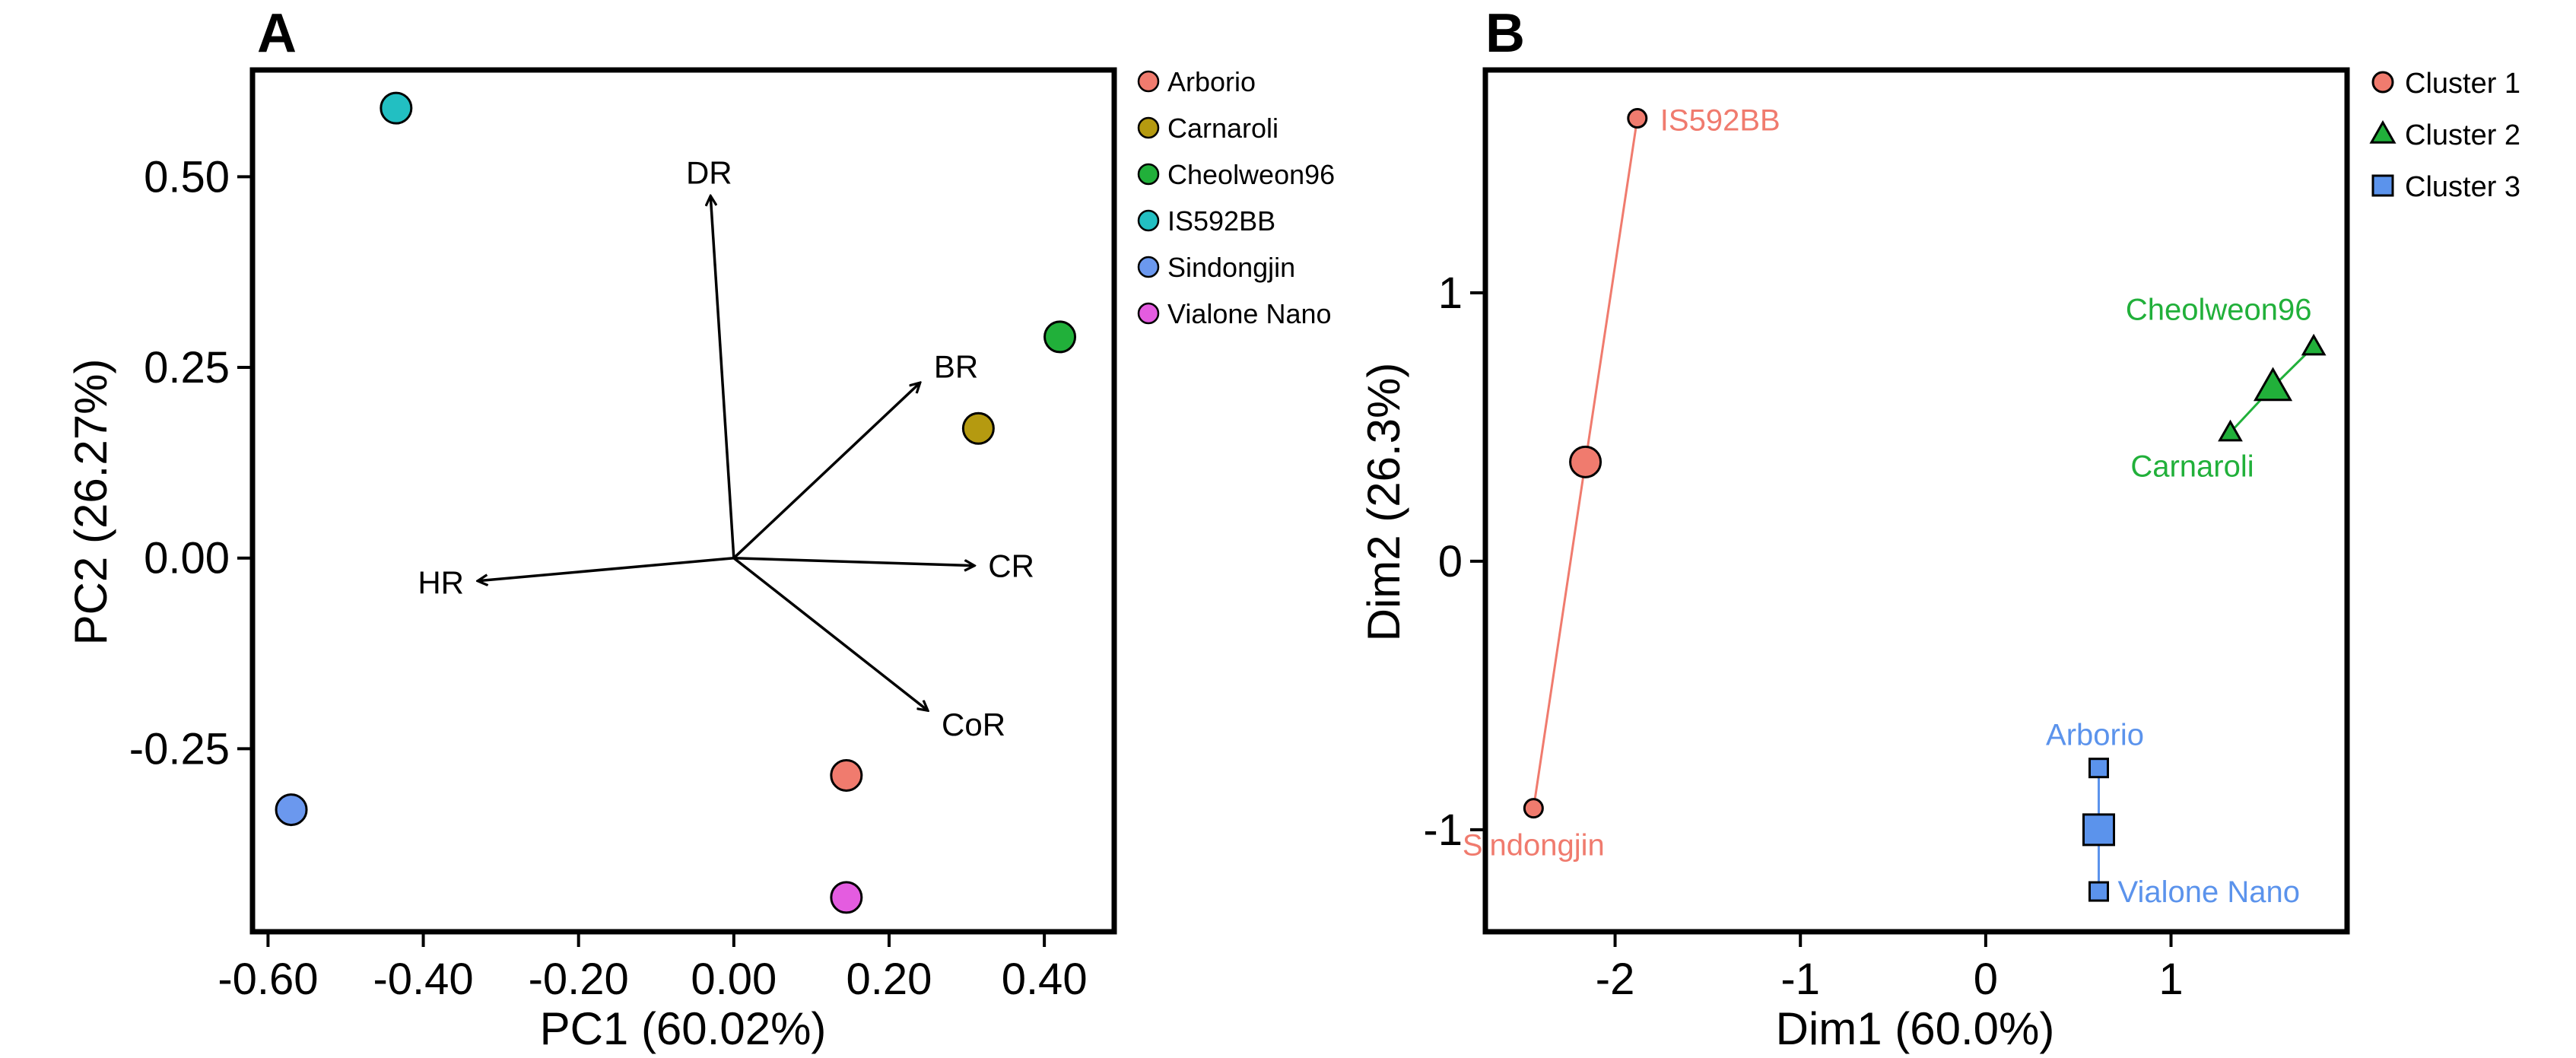  I want to click on legend-marker-sindongjin, so click(1148, 267).